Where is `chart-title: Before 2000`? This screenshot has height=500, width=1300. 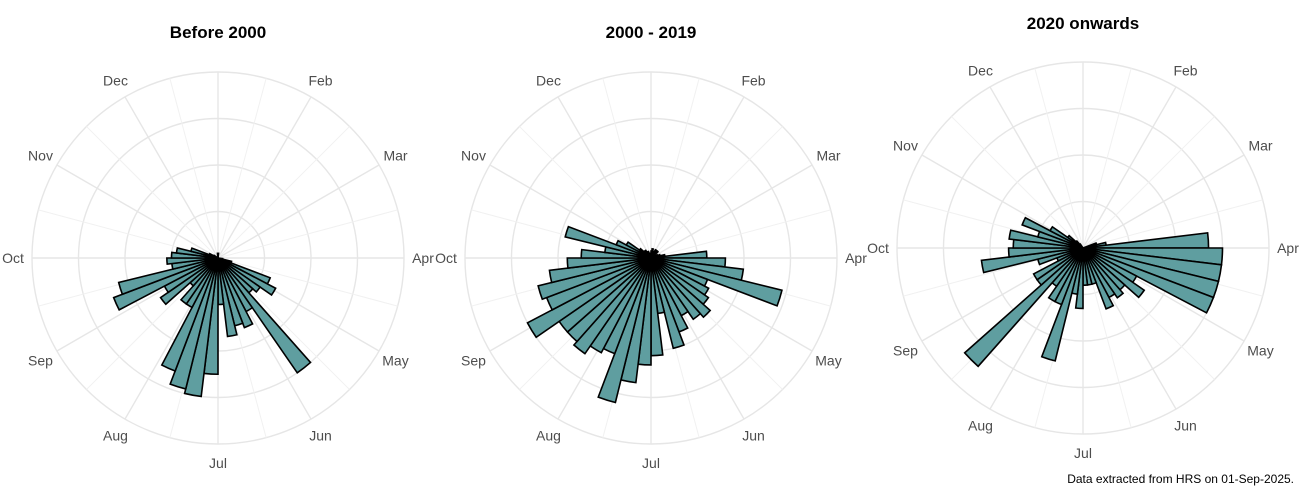 chart-title: Before 2000 is located at coordinates (218, 32).